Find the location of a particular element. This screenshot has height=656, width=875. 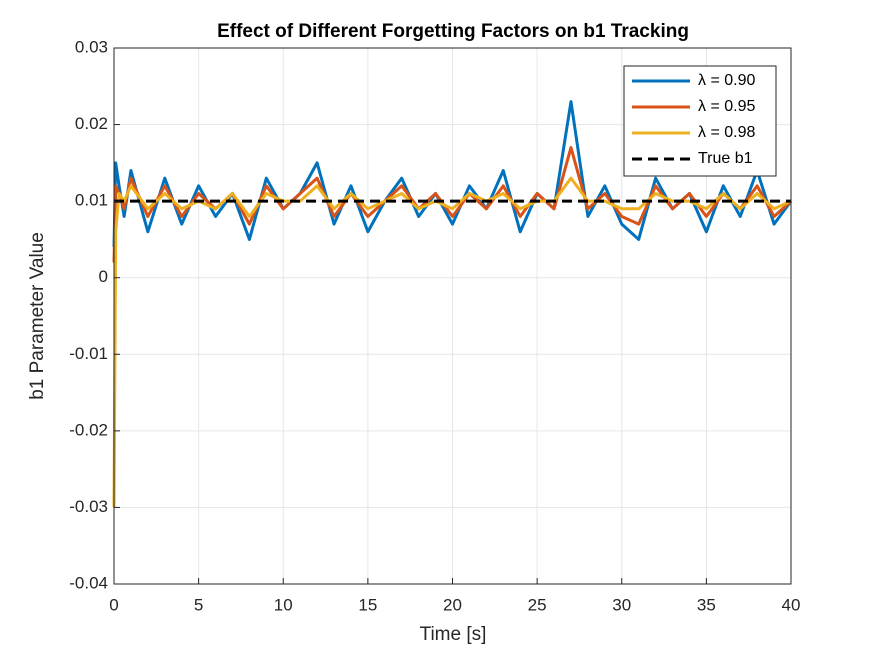

x-tick-label: 10 is located at coordinates (283, 604).